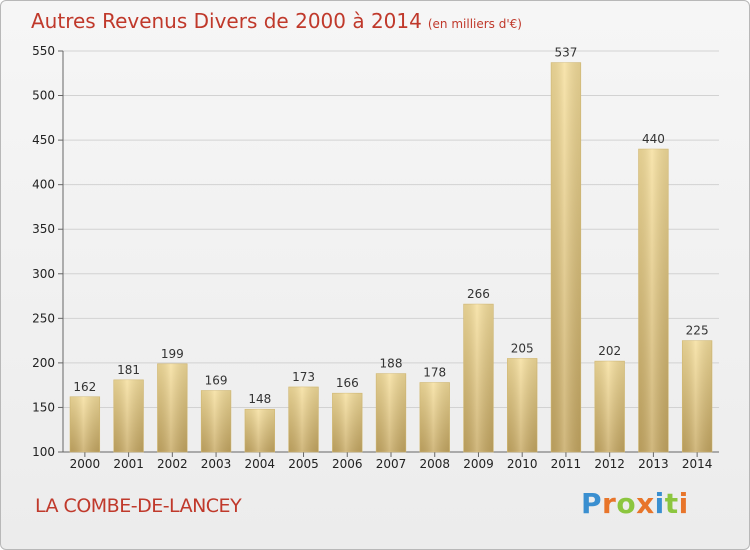 The image size is (750, 550). What do you see at coordinates (609, 464) in the screenshot?
I see `x-tick-label-2012: 2012` at bounding box center [609, 464].